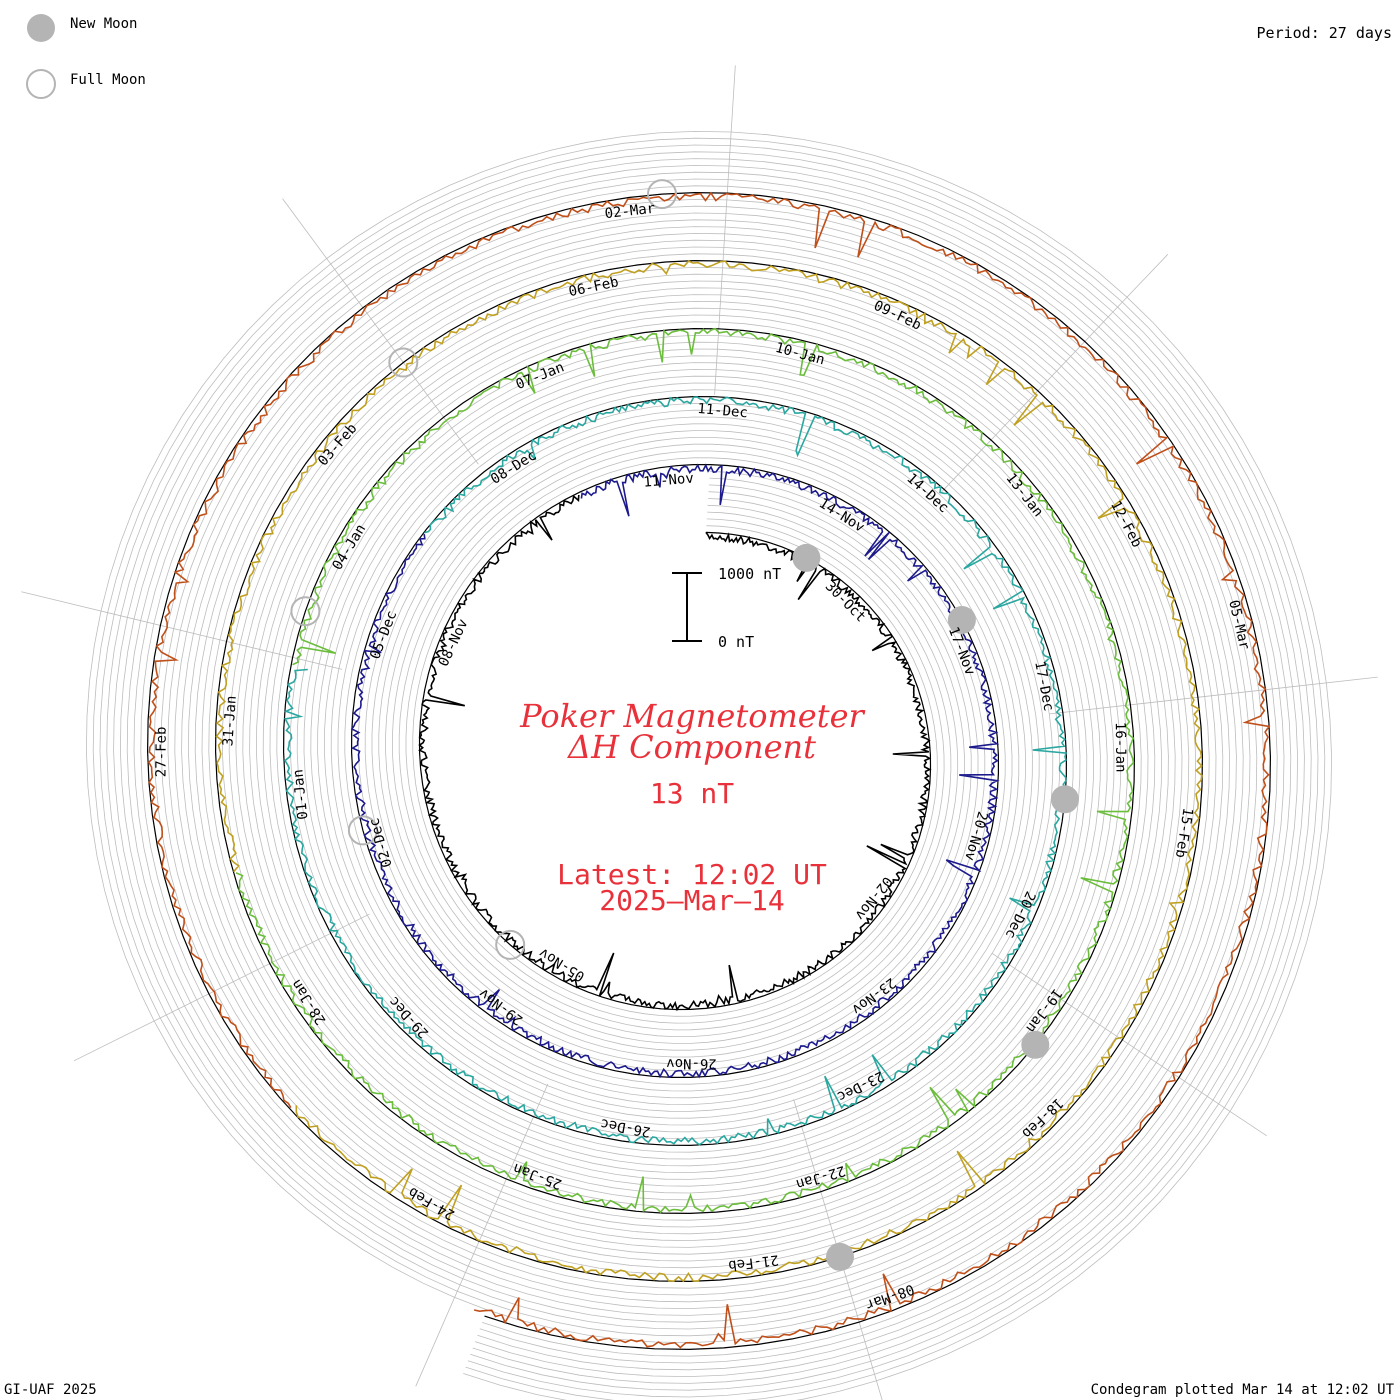  Describe the element at coordinates (162, 752) in the screenshot. I see `date-label: 27-Feb` at that location.